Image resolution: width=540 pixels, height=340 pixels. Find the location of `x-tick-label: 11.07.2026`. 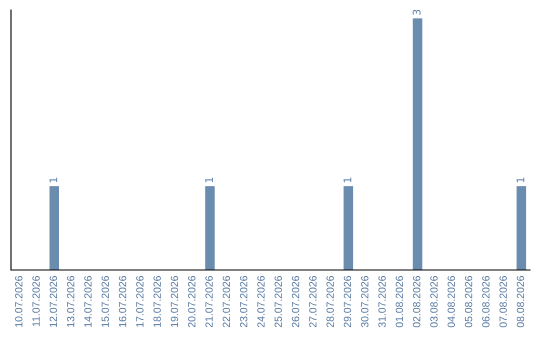

x-tick-label: 11.07.2026 is located at coordinates (36, 301).